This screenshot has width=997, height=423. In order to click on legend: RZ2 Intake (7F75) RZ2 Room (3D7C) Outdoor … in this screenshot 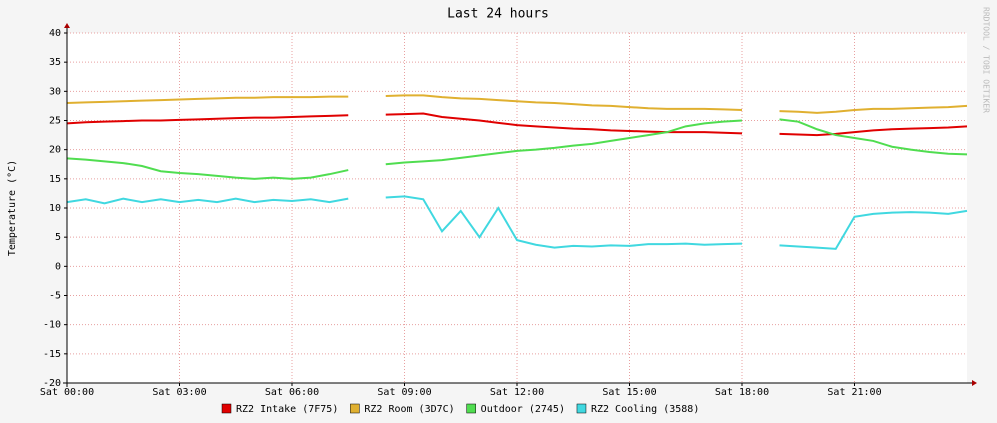, I will do `click(460, 409)`.